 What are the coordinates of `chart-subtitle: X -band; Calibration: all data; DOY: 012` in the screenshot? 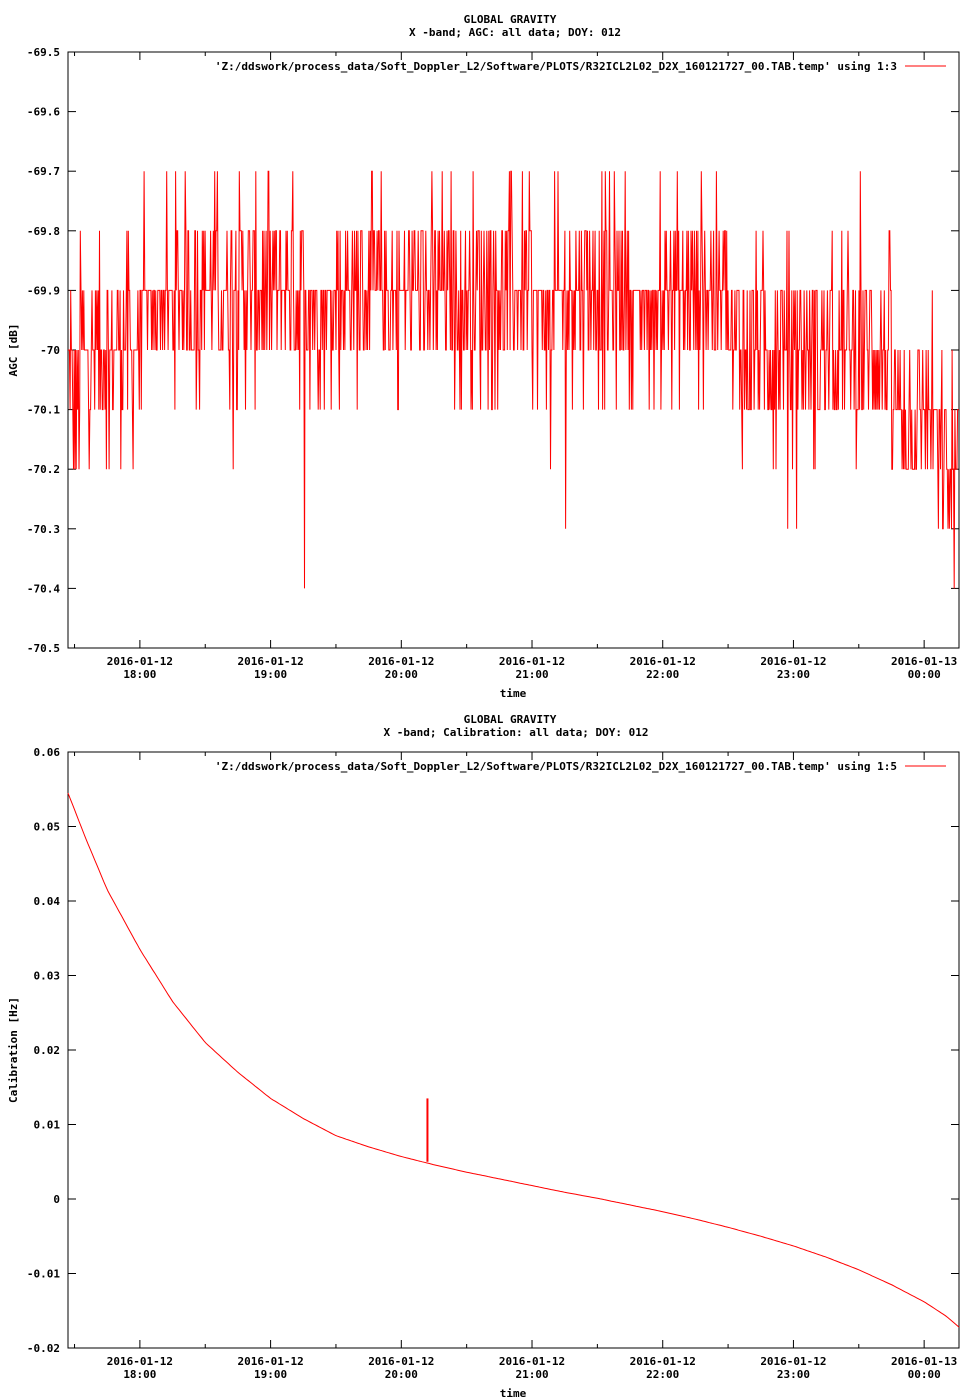 It's located at (516, 732).